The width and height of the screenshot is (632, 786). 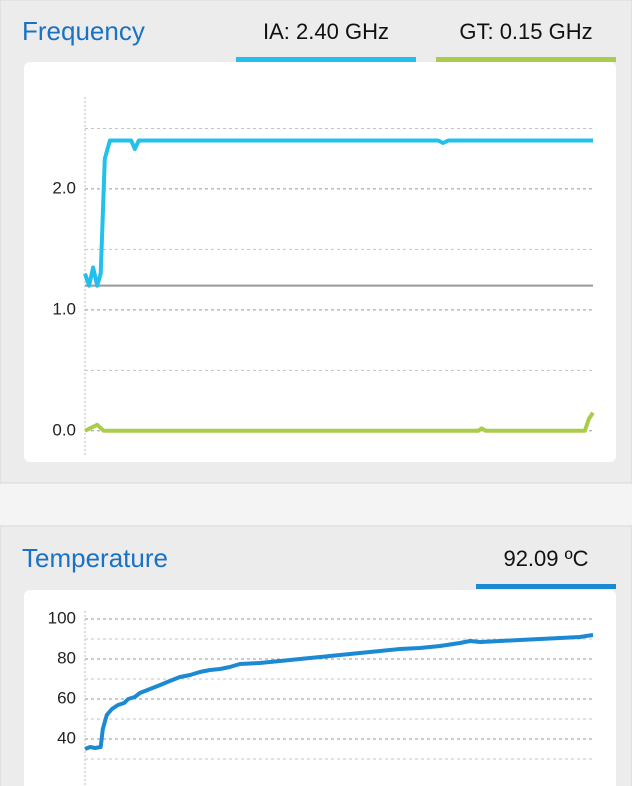 What do you see at coordinates (525, 31) in the screenshot?
I see `legend-label: GT: 0.15 GHz` at bounding box center [525, 31].